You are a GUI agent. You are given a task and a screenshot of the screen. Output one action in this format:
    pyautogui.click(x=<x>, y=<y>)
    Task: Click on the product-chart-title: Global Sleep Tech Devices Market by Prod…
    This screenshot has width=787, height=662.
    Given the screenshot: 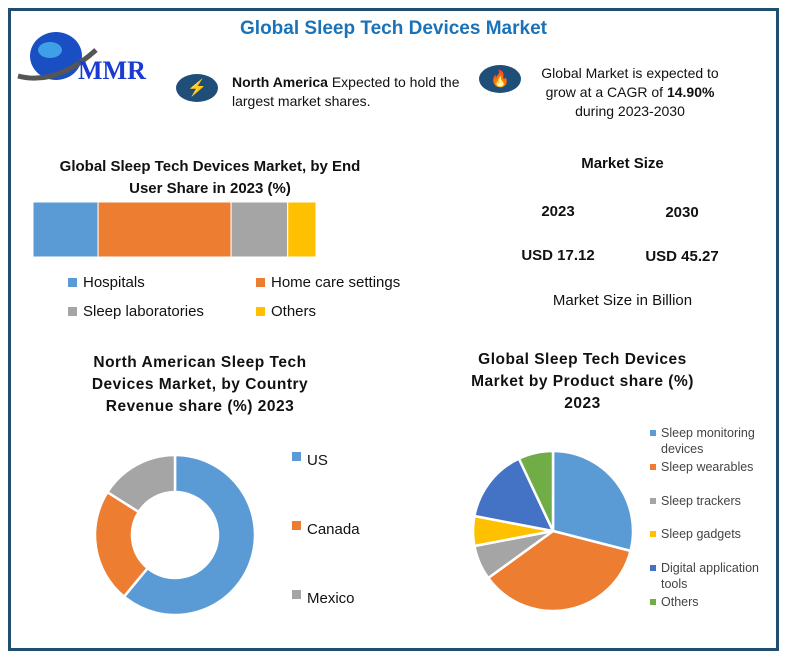 What is the action you would take?
    pyautogui.click(x=582, y=381)
    